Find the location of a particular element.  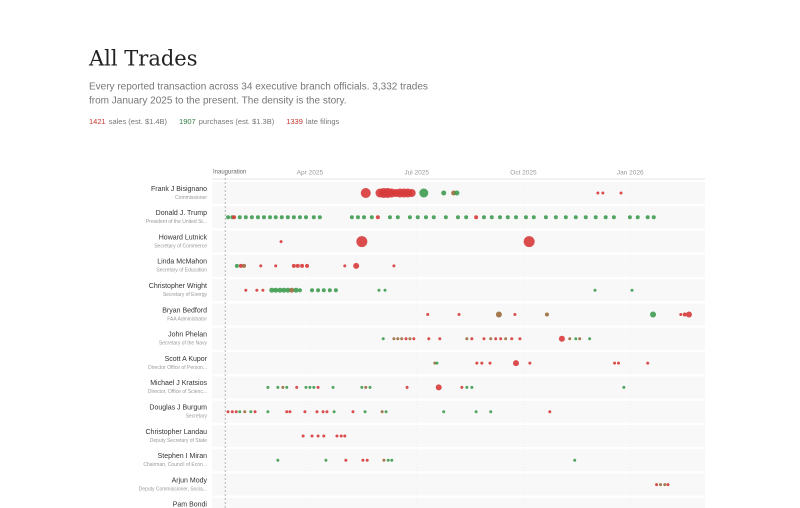

row-name: Donald J. Trump is located at coordinates (181, 213).